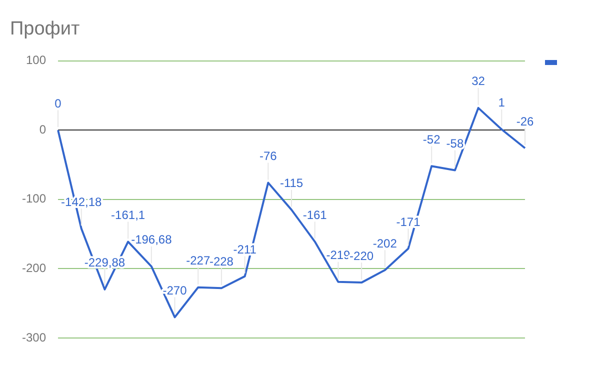 This screenshot has width=600, height=371. What do you see at coordinates (45, 29) in the screenshot?
I see `chart-title: Профит` at bounding box center [45, 29].